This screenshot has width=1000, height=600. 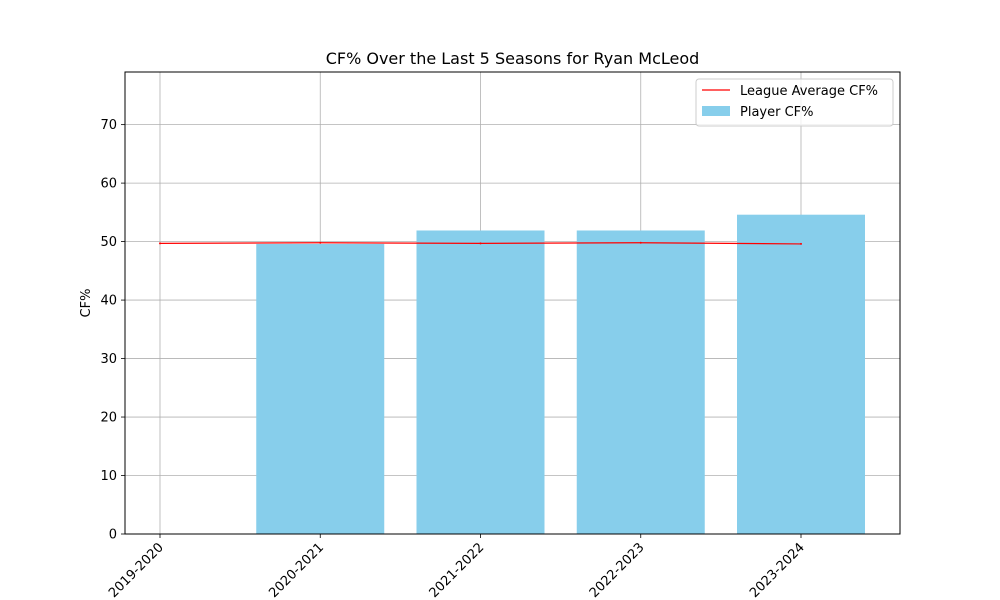 I want to click on x-tick-label: 2019-2020, so click(x=136, y=570).